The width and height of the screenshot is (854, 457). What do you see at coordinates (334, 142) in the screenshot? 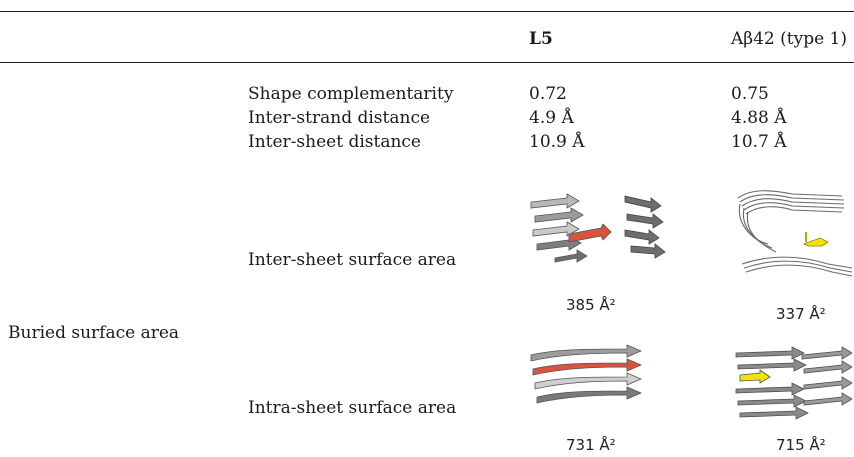
I see `row-label-inter-sheet-distance: Inter-sheet distance` at bounding box center [334, 142].